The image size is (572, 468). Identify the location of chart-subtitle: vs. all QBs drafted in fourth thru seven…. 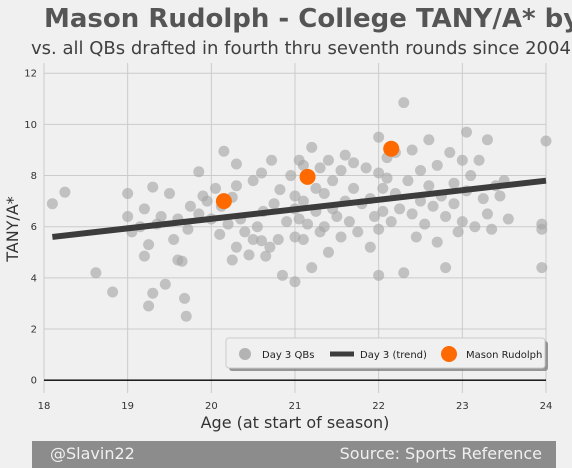
(301, 48).